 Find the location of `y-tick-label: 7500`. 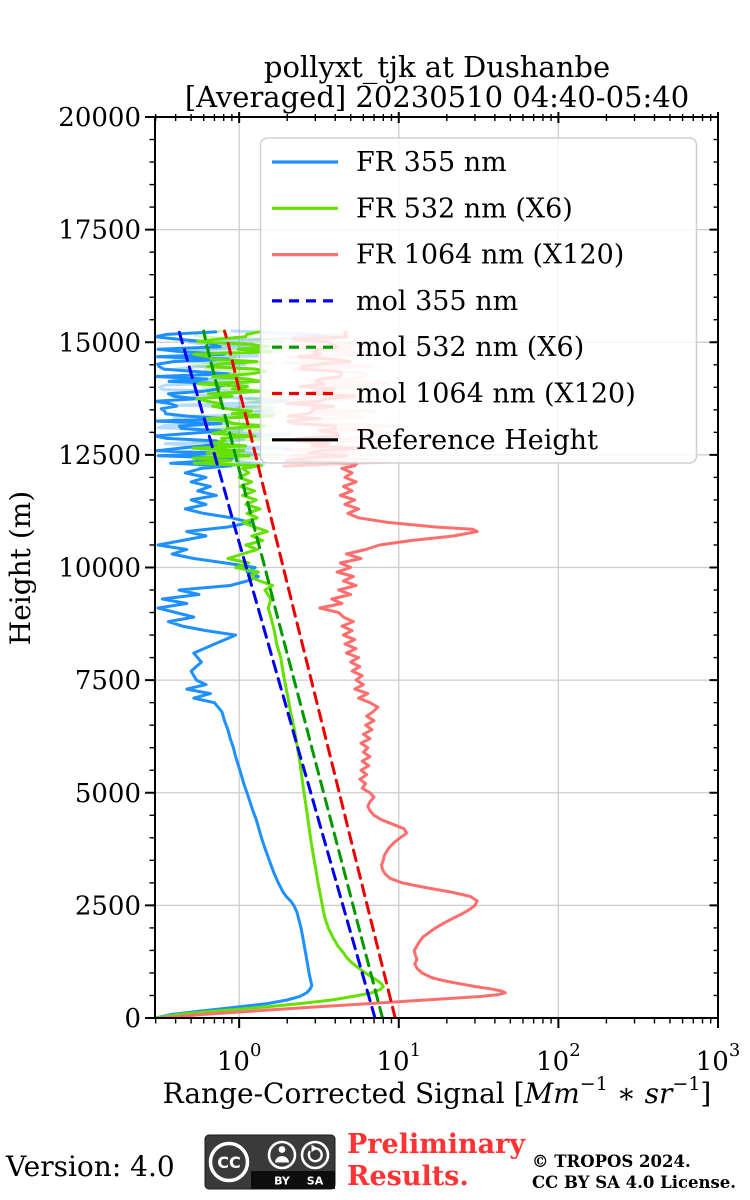

y-tick-label: 7500 is located at coordinates (108, 681).